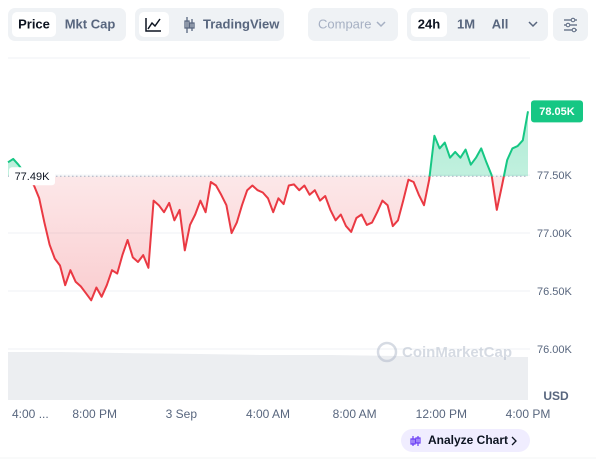  Describe the element at coordinates (555, 350) in the screenshot. I see `y-tick-label: 76.00K` at that location.